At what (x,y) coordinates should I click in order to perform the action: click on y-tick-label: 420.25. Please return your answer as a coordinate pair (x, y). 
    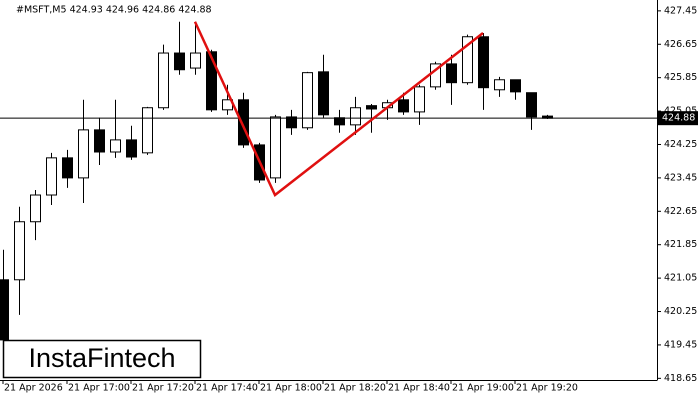
    Looking at the image, I should click on (680, 311).